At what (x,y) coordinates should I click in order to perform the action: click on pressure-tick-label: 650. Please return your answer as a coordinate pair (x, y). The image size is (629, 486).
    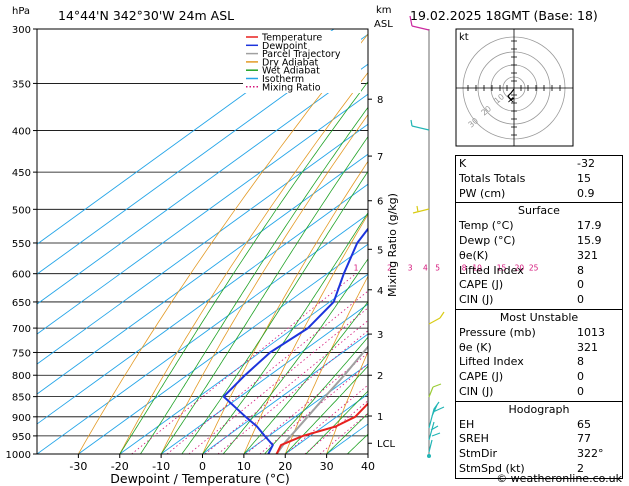
    Looking at the image, I should click on (21, 303).